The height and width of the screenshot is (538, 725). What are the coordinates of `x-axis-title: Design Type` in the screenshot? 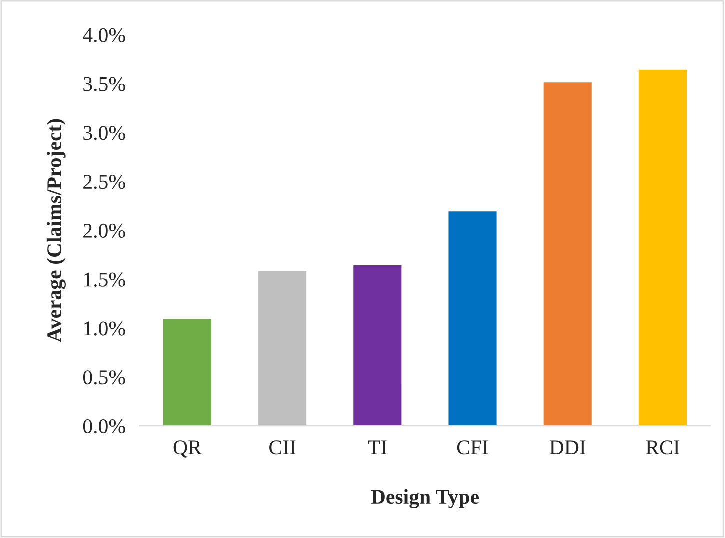 It's located at (425, 498).